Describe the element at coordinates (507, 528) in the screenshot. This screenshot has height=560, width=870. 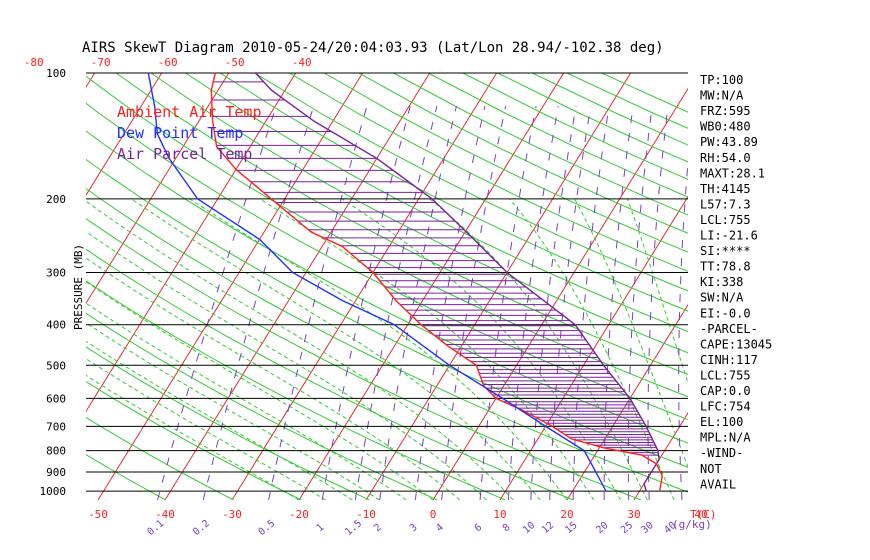
I see `mixing-ratio-tick-label: 8` at that location.